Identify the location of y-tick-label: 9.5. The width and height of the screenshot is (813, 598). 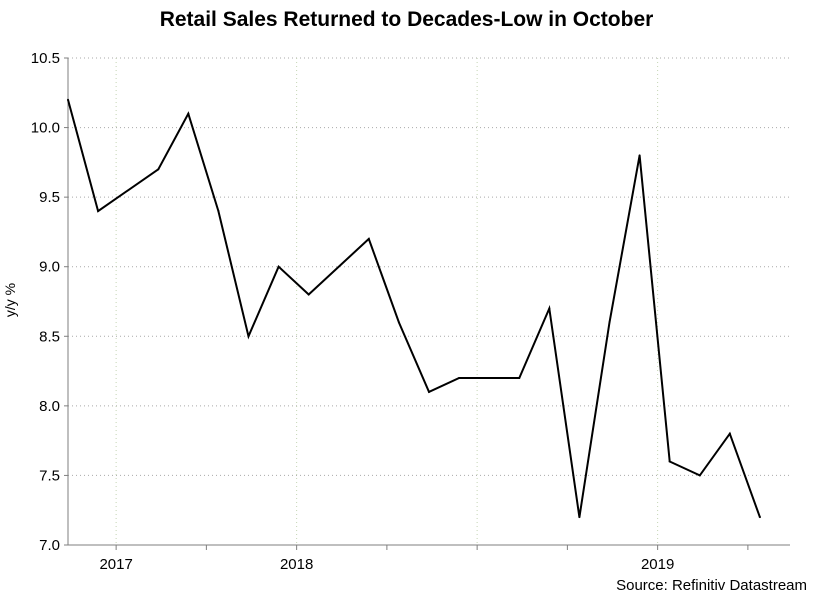
(49, 197).